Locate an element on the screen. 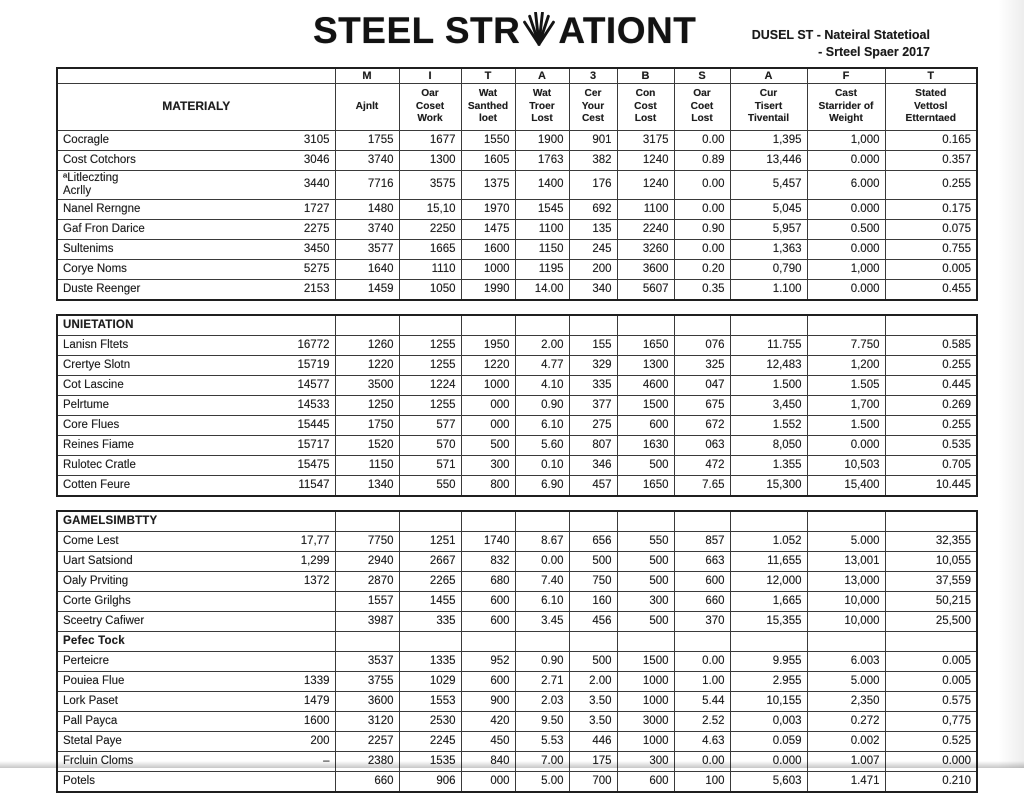 This screenshot has width=1024, height=793. column-header: Ajnlt is located at coordinates (367, 107).